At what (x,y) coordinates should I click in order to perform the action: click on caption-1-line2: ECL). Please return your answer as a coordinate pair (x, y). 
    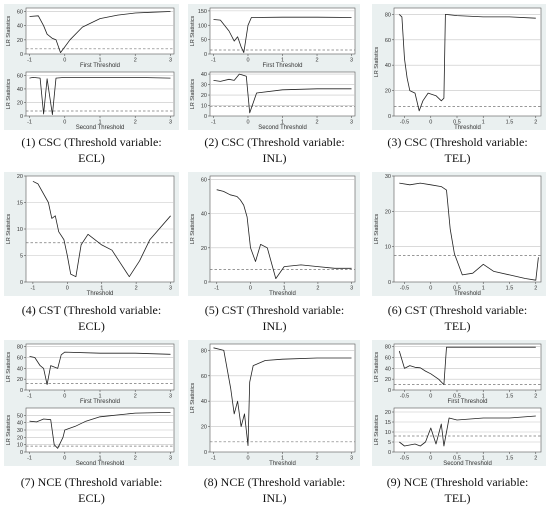
    Looking at the image, I should click on (91, 158).